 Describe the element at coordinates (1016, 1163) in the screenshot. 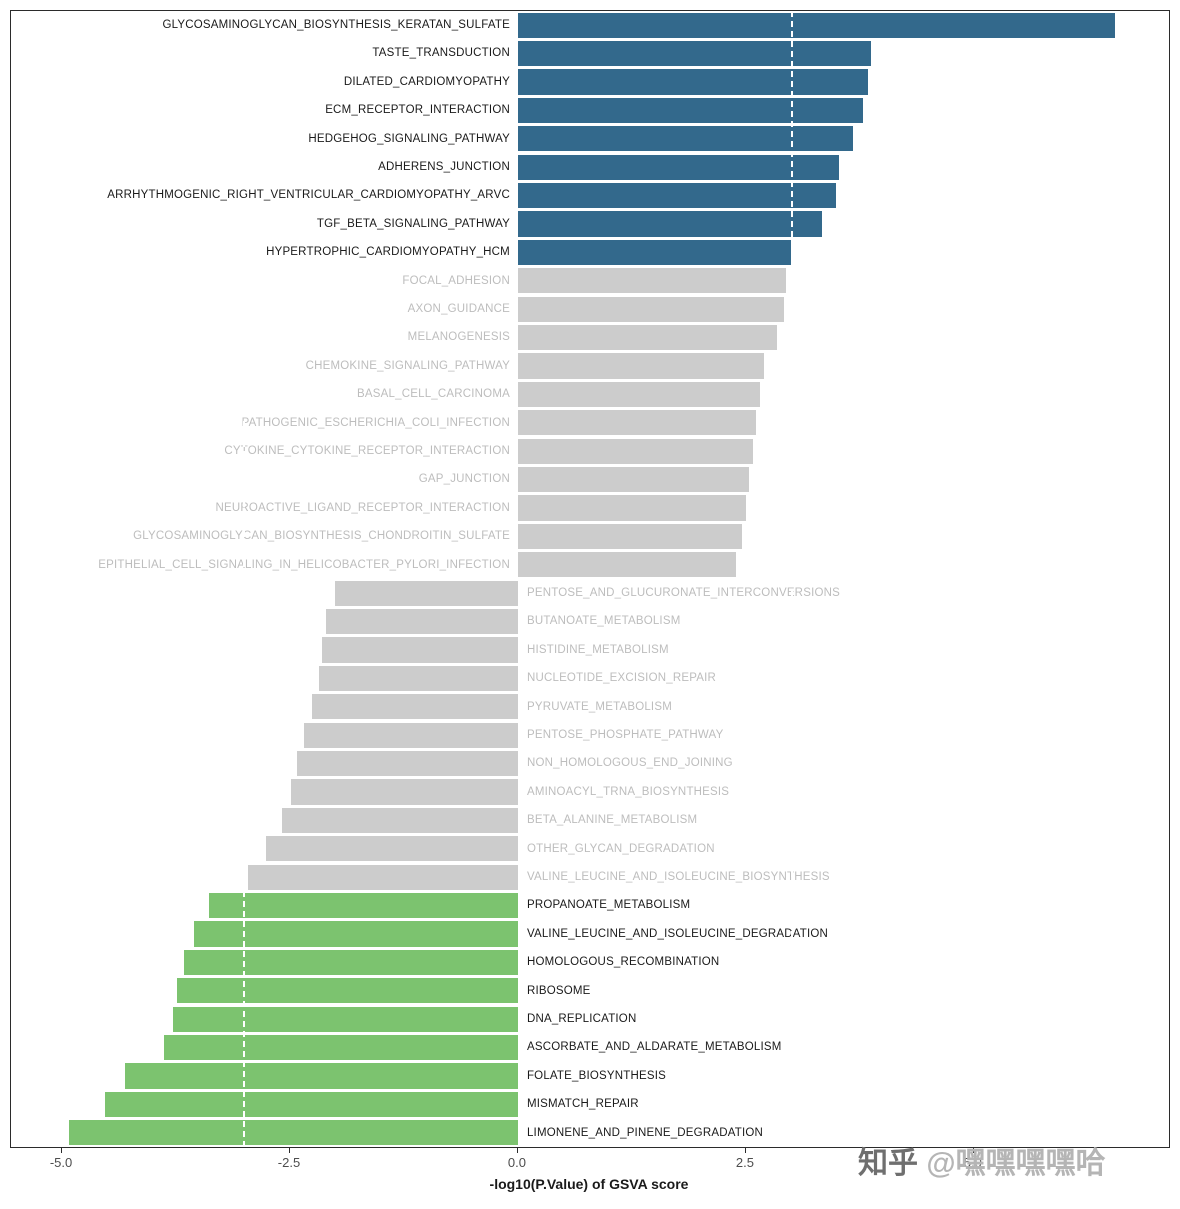

I see `watermark-handle: @嘿嘿嘿嘿哈` at that location.